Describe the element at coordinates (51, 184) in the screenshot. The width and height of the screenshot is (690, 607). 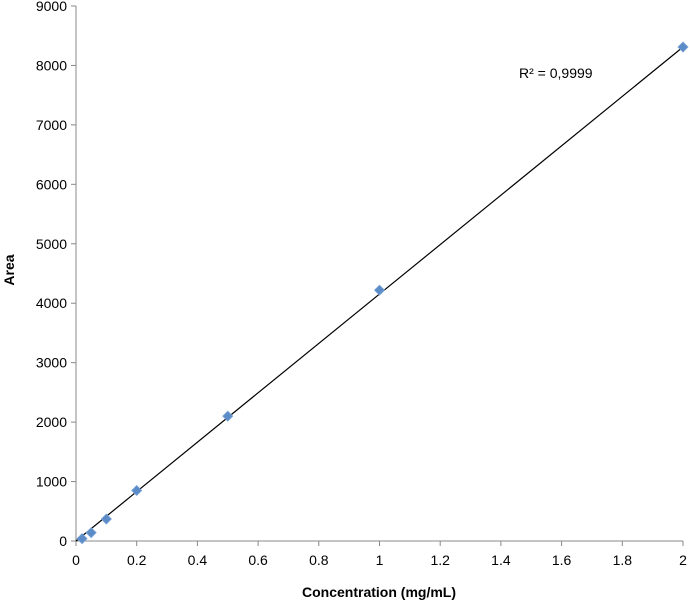
I see `y-tick-label: 6000` at that location.